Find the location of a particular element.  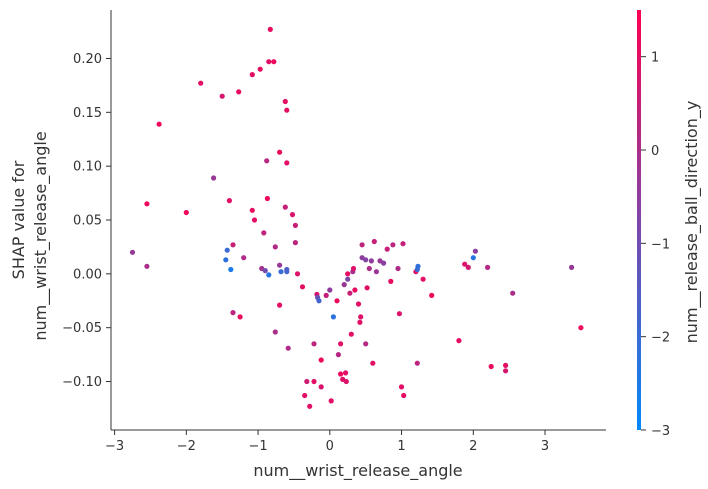

x-axis-label: num__wrist_release_angle is located at coordinates (357, 471).